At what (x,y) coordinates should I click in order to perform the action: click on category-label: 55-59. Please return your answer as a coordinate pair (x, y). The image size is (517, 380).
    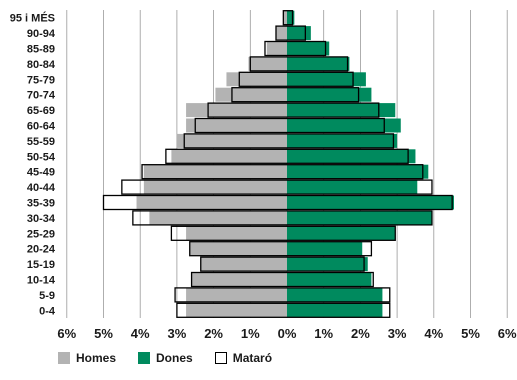
    Looking at the image, I should click on (41, 142).